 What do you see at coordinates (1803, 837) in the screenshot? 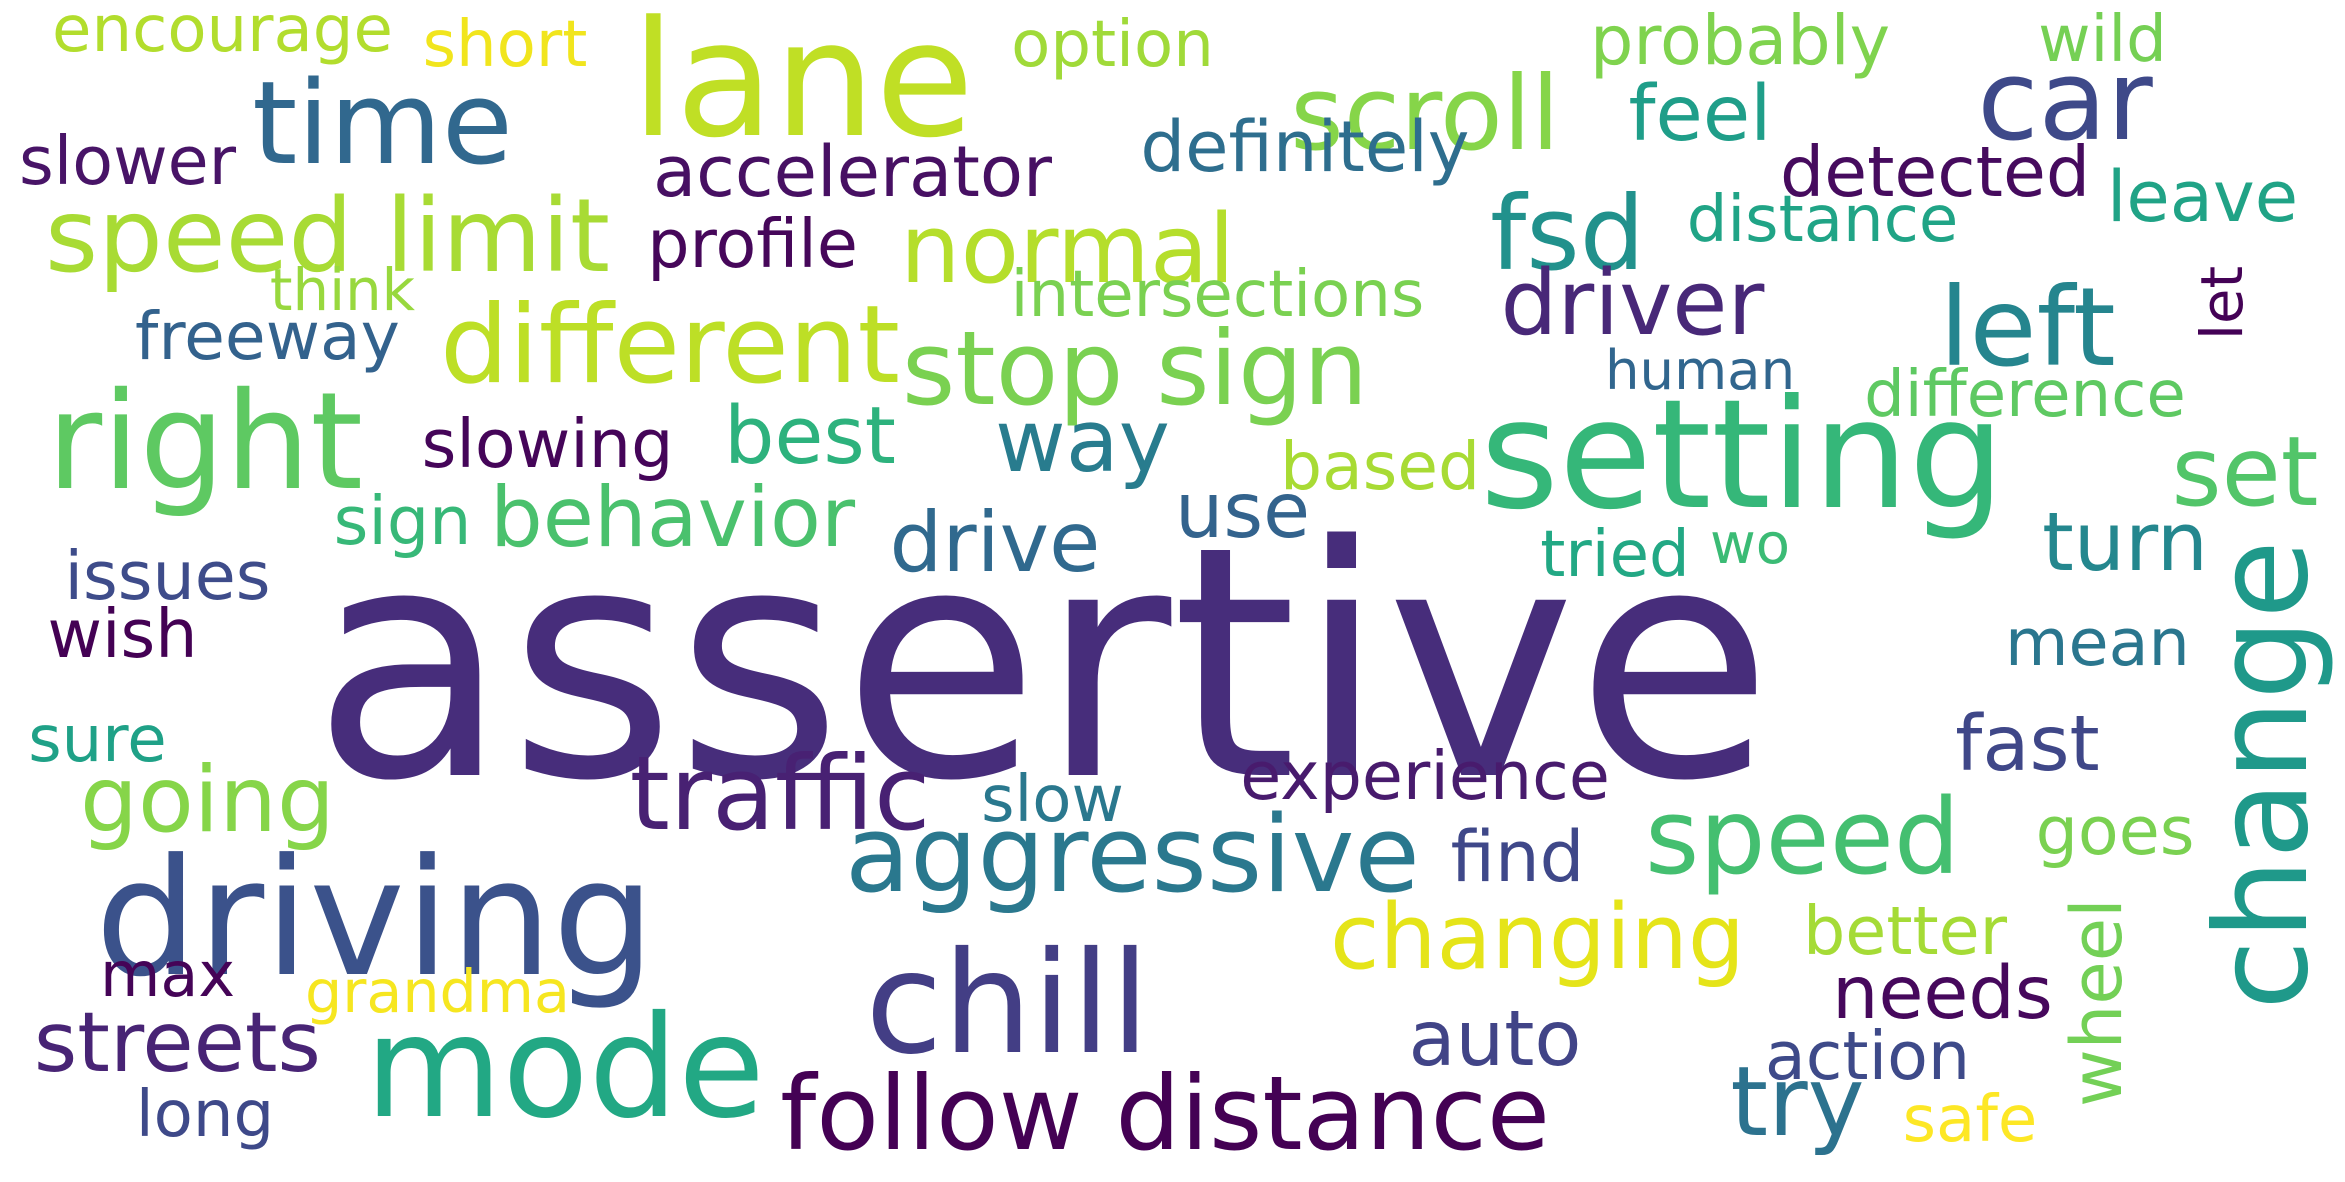
I see `word-speed: speed` at bounding box center [1803, 837].